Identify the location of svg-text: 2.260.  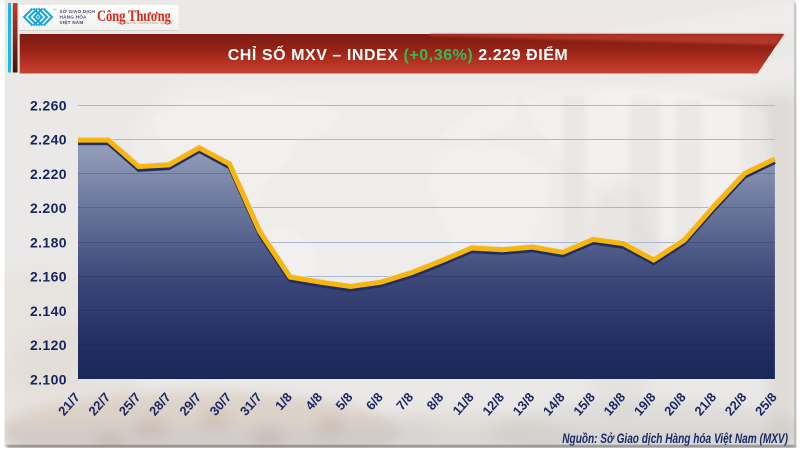
(48, 105).